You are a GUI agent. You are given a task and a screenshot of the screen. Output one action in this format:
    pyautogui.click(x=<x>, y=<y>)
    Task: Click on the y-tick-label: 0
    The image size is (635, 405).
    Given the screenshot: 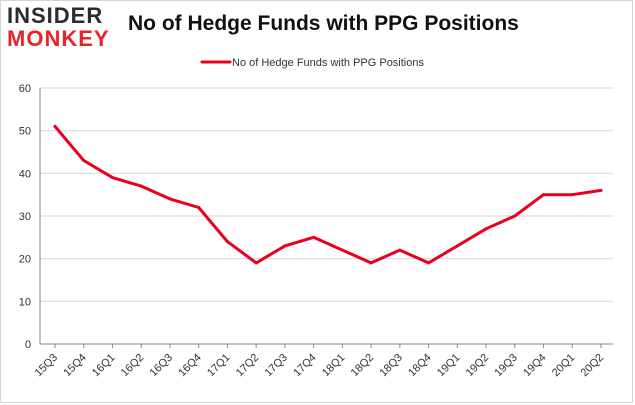 What is the action you would take?
    pyautogui.click(x=28, y=345)
    